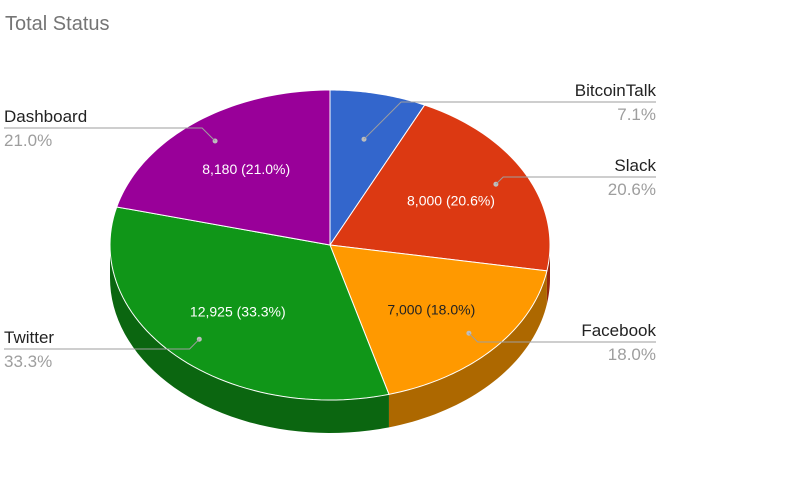  Describe the element at coordinates (635, 165) in the screenshot. I see `callout-name-slack: Slack` at that location.